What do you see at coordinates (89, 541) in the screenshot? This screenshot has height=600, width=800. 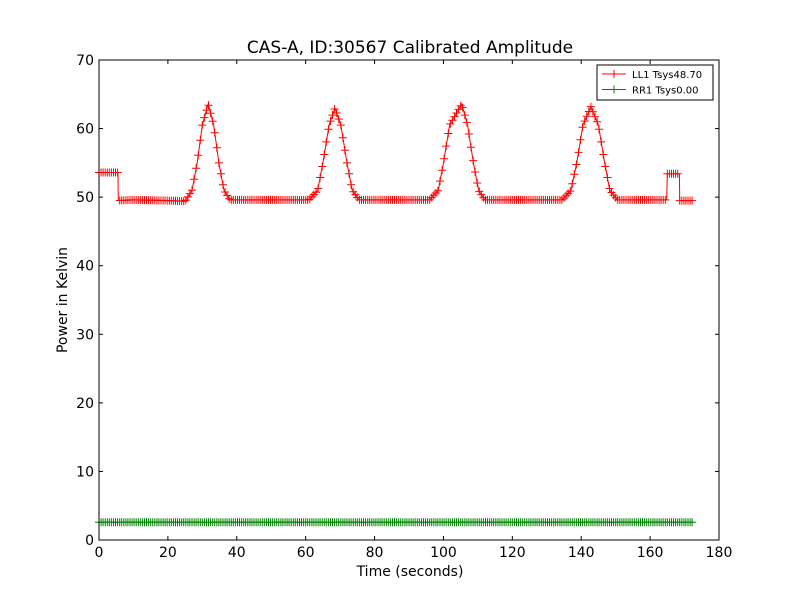 I see `y-tick-label: 0` at bounding box center [89, 541].